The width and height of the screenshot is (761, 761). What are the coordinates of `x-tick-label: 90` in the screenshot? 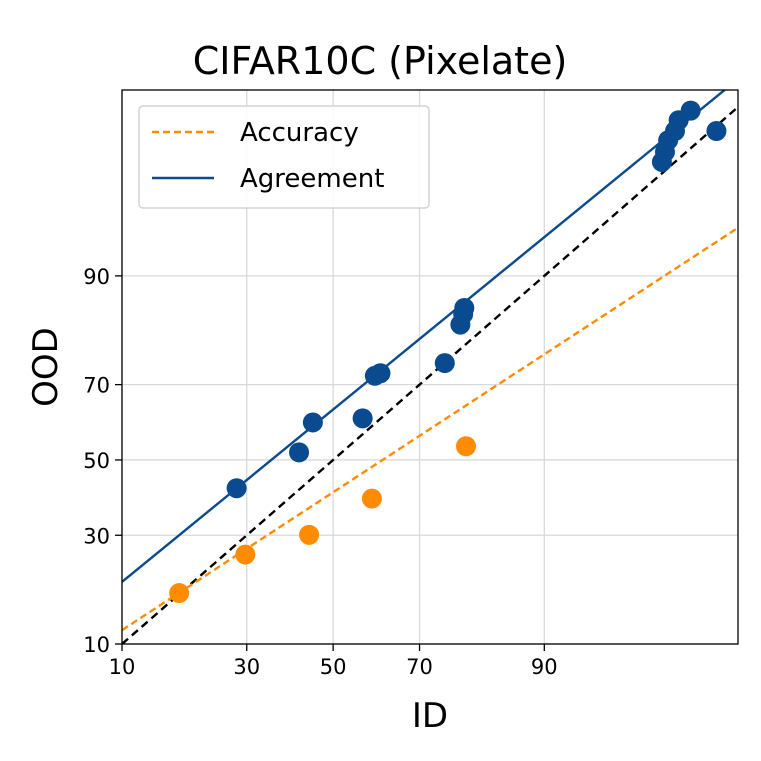 It's located at (544, 667).